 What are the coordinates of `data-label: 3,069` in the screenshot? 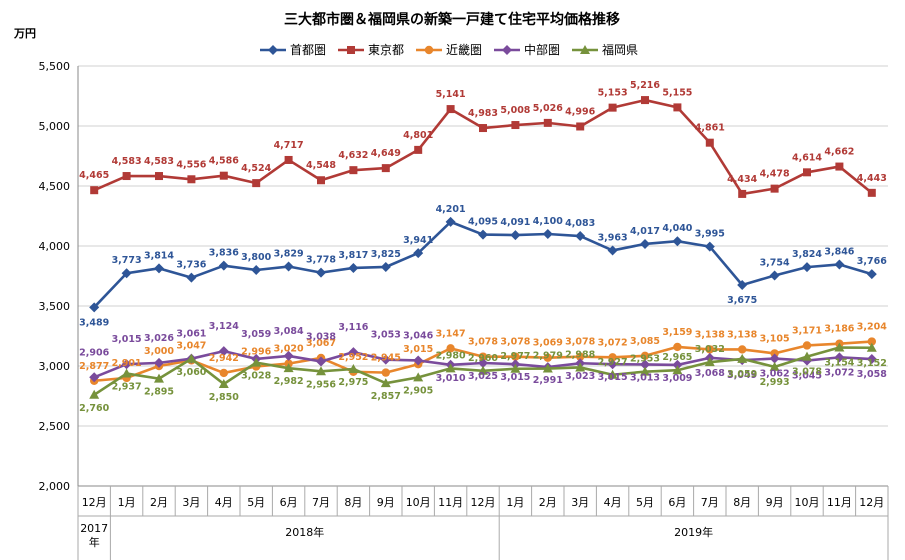 It's located at (548, 343).